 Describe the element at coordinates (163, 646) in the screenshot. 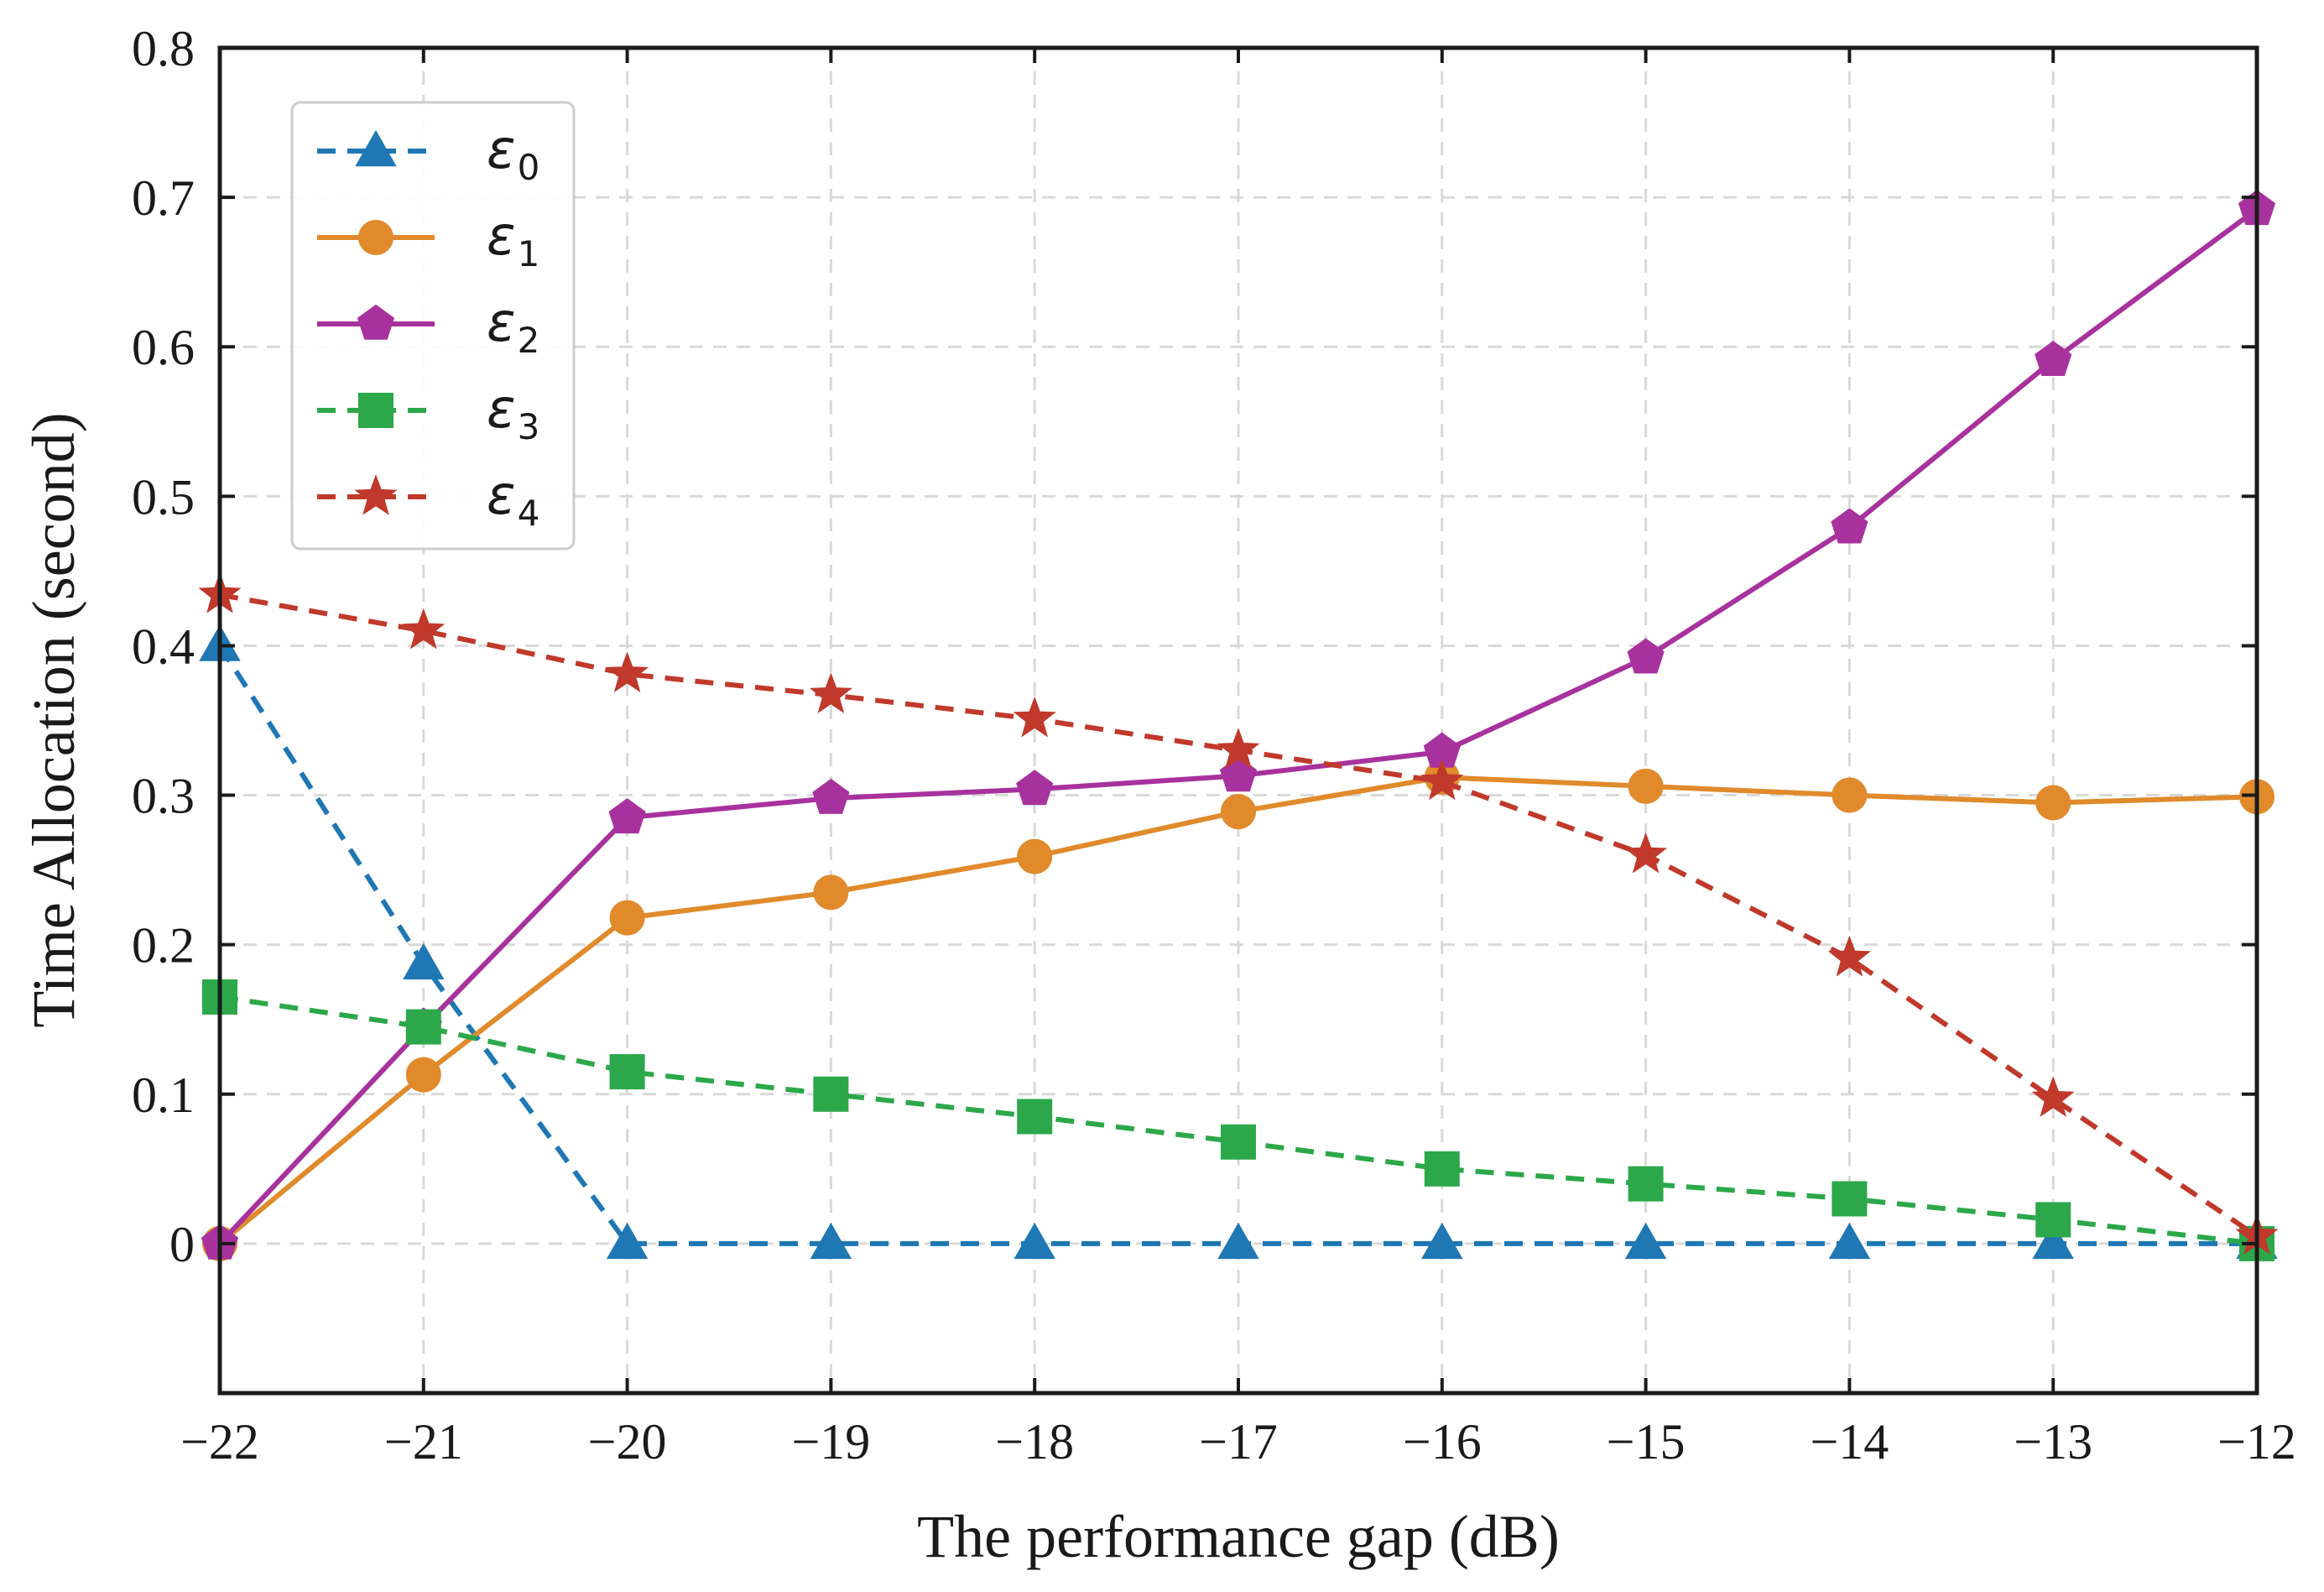

I see `y-tick-label: 0.4` at that location.